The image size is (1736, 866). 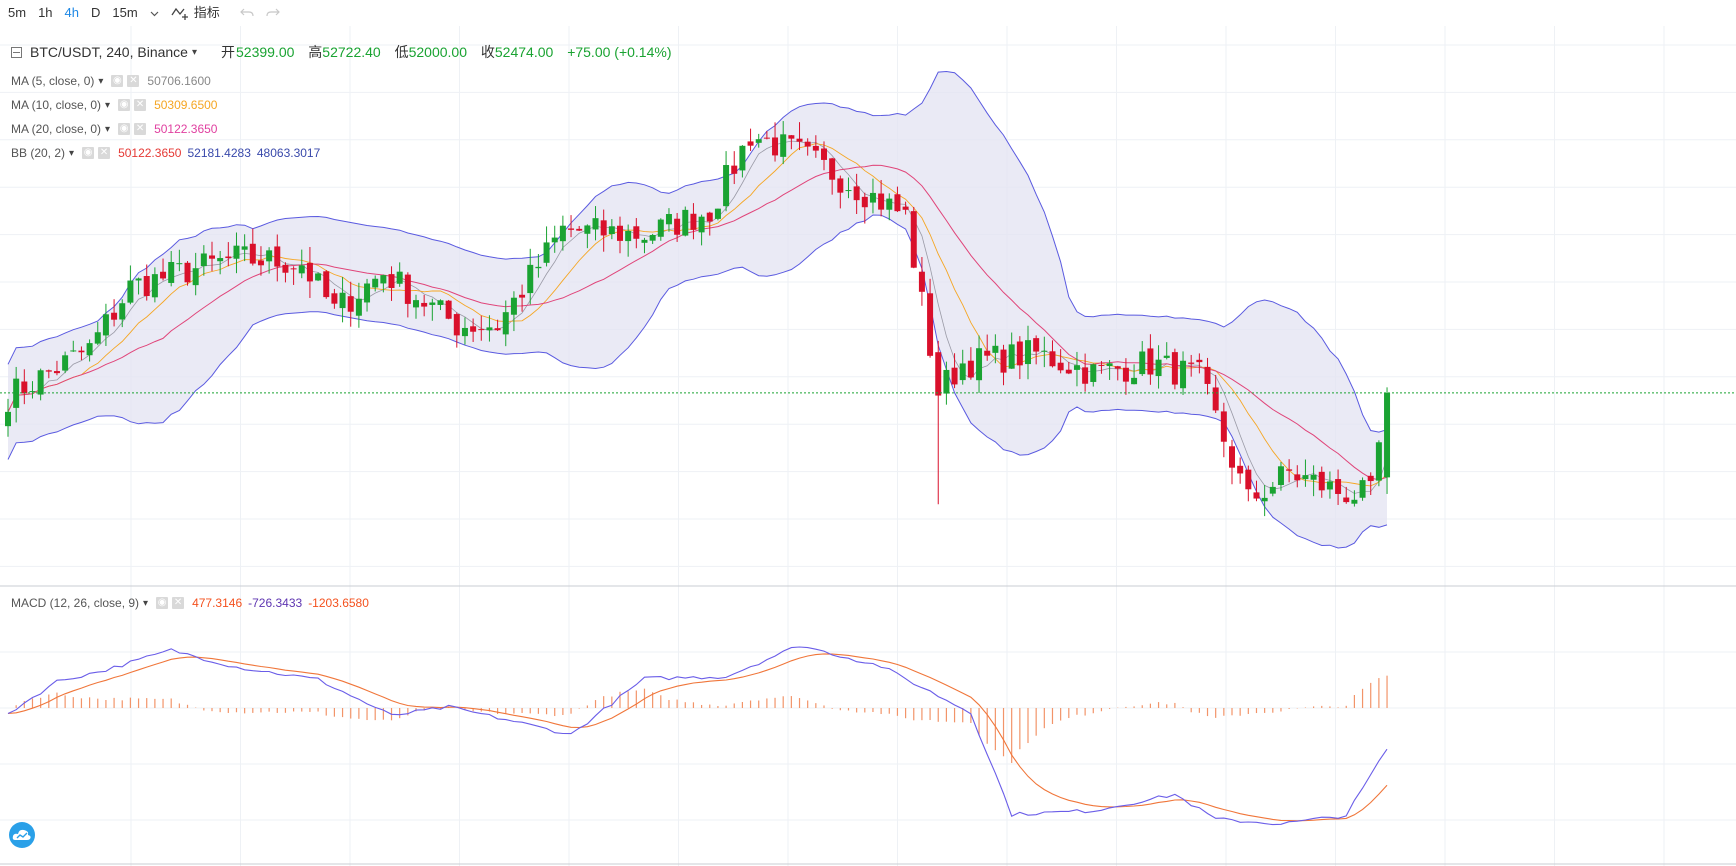 I want to click on interval-15m-button: 15m, so click(x=125, y=12).